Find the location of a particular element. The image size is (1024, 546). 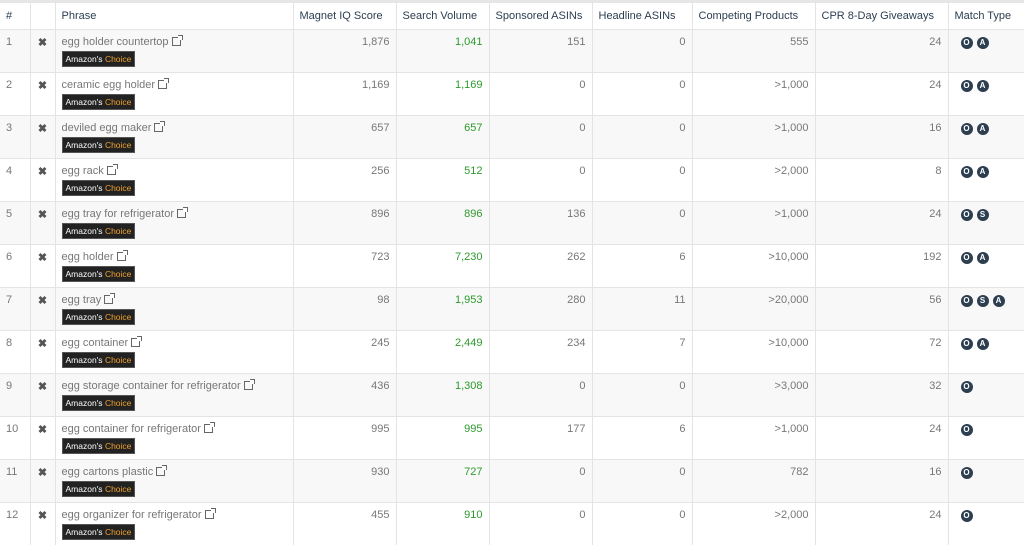

search-volume: 1,308 is located at coordinates (442, 394).